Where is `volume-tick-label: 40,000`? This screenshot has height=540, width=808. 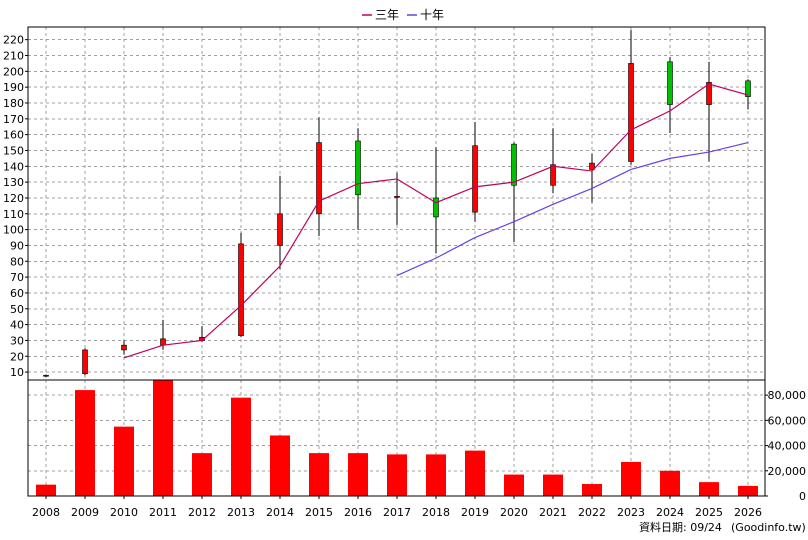 volume-tick-label: 40,000 is located at coordinates (787, 446).